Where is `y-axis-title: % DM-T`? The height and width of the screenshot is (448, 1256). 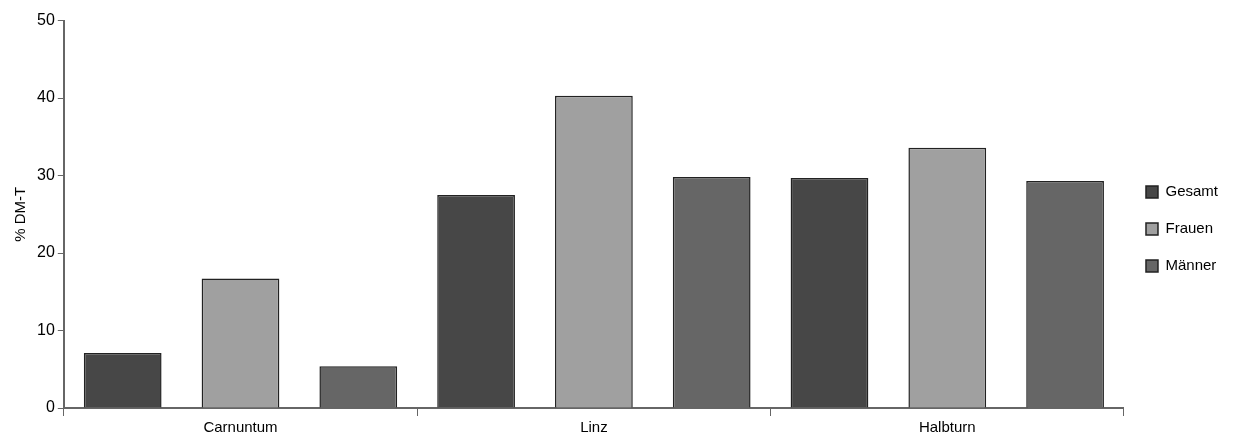 y-axis-title: % DM-T is located at coordinates (20, 214).